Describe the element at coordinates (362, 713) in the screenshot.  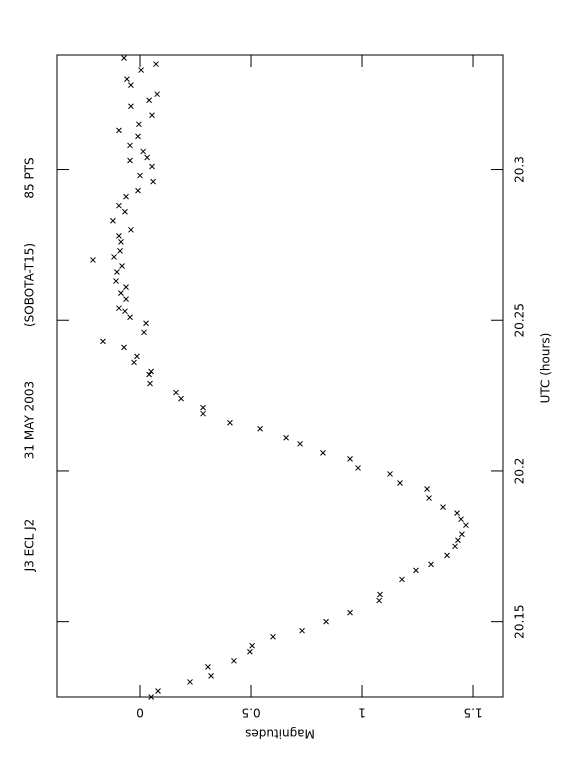
I see `y-tick-label: 1` at that location.